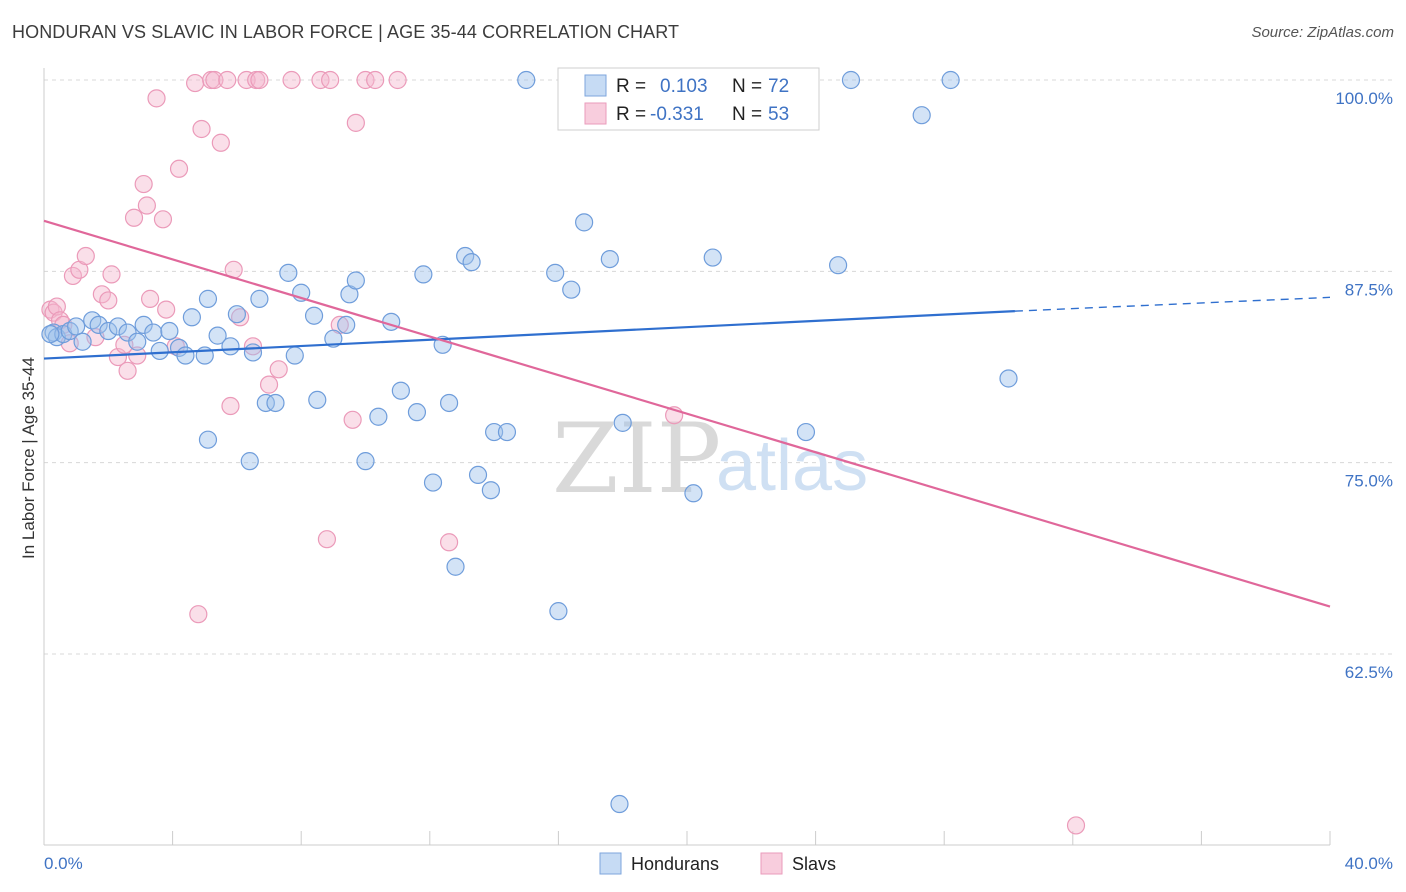 This screenshot has width=1406, height=892. I want to click on legend-n-value-slavs: 53, so click(778, 114).